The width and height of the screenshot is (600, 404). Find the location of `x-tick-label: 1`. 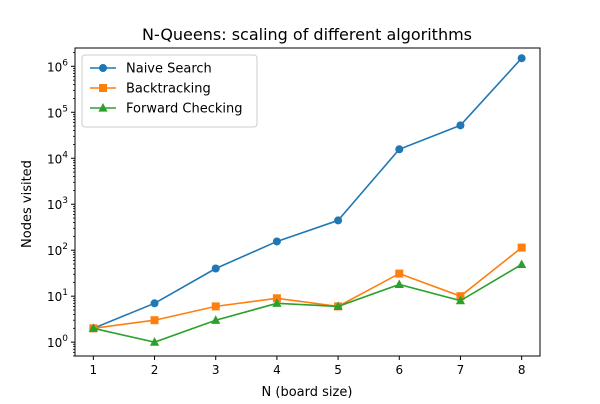

x-tick-label: 1 is located at coordinates (94, 370).